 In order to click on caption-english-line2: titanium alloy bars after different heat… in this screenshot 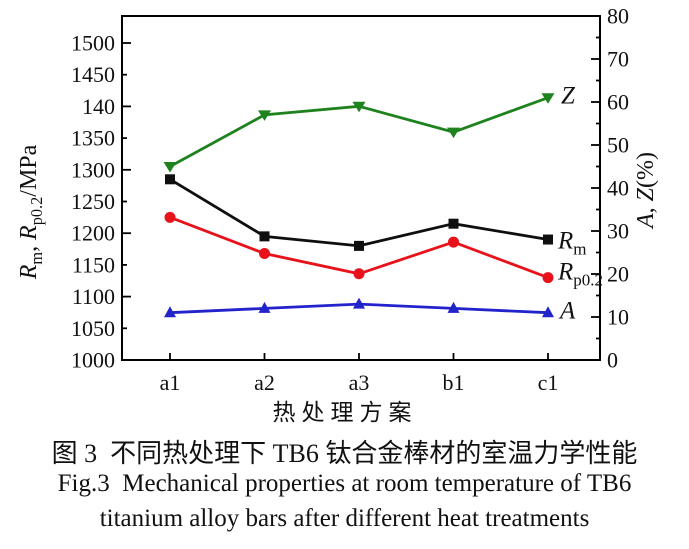, I will do `click(344, 518)`.